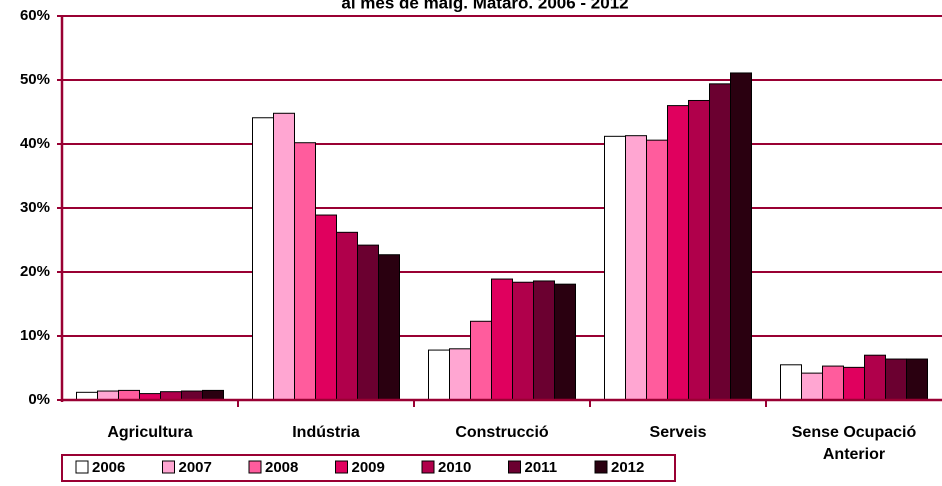 The height and width of the screenshot is (486, 942). I want to click on legend-label: 2008, so click(281, 467).